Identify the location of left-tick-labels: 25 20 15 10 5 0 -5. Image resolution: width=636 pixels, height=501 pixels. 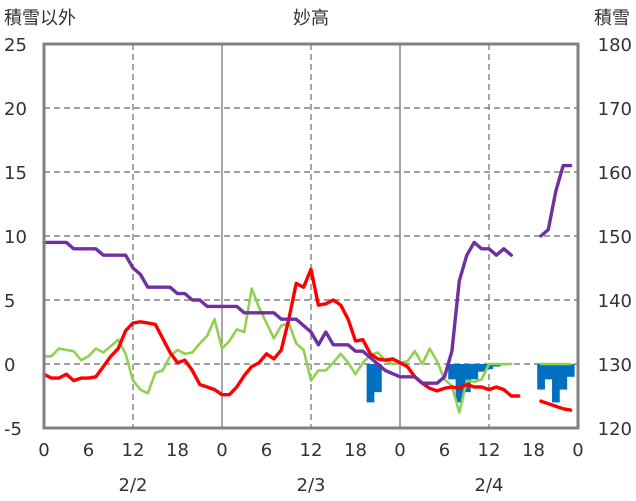
(15, 237).